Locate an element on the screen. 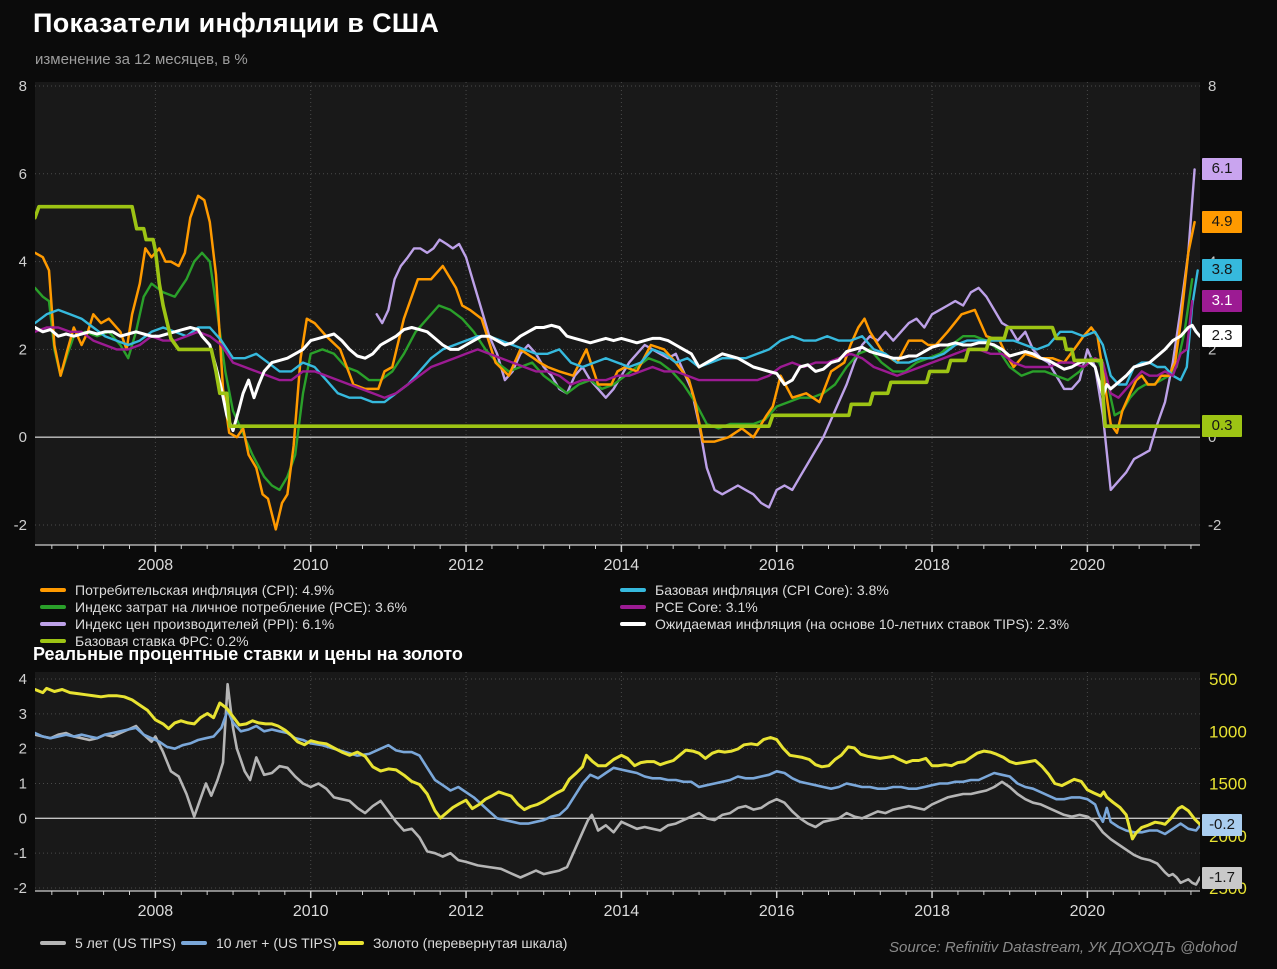 The width and height of the screenshot is (1277, 969). legend-item-cpi: Потребительская инфляция (CPI): 4.9% is located at coordinates (223, 589).